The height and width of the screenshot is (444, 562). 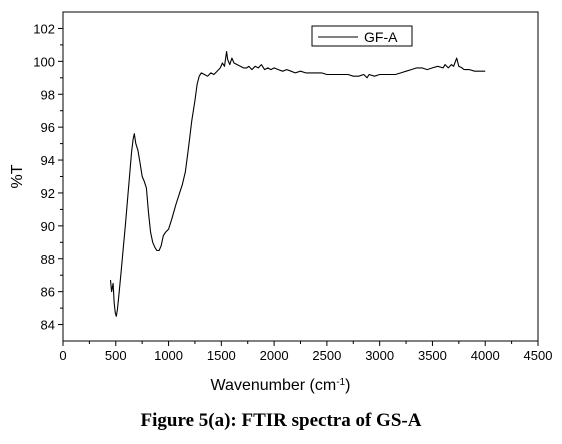 I want to click on y-tick-label: 96, so click(x=48, y=127).